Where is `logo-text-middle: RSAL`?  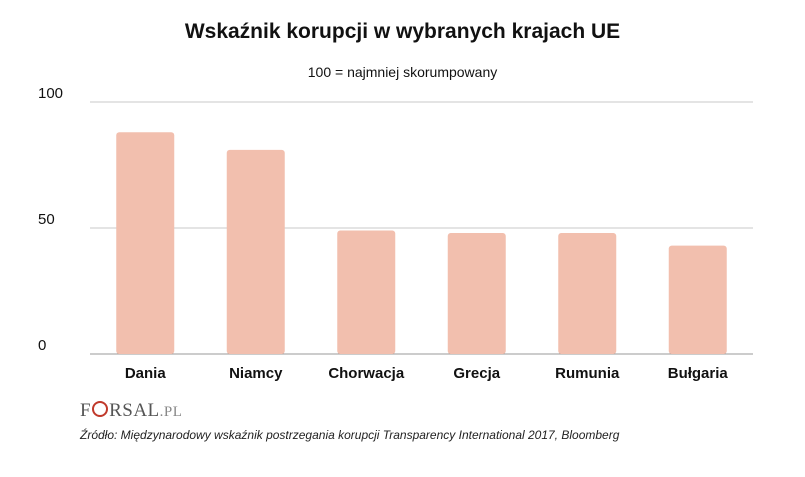
logo-text-middle: RSAL is located at coordinates (134, 410).